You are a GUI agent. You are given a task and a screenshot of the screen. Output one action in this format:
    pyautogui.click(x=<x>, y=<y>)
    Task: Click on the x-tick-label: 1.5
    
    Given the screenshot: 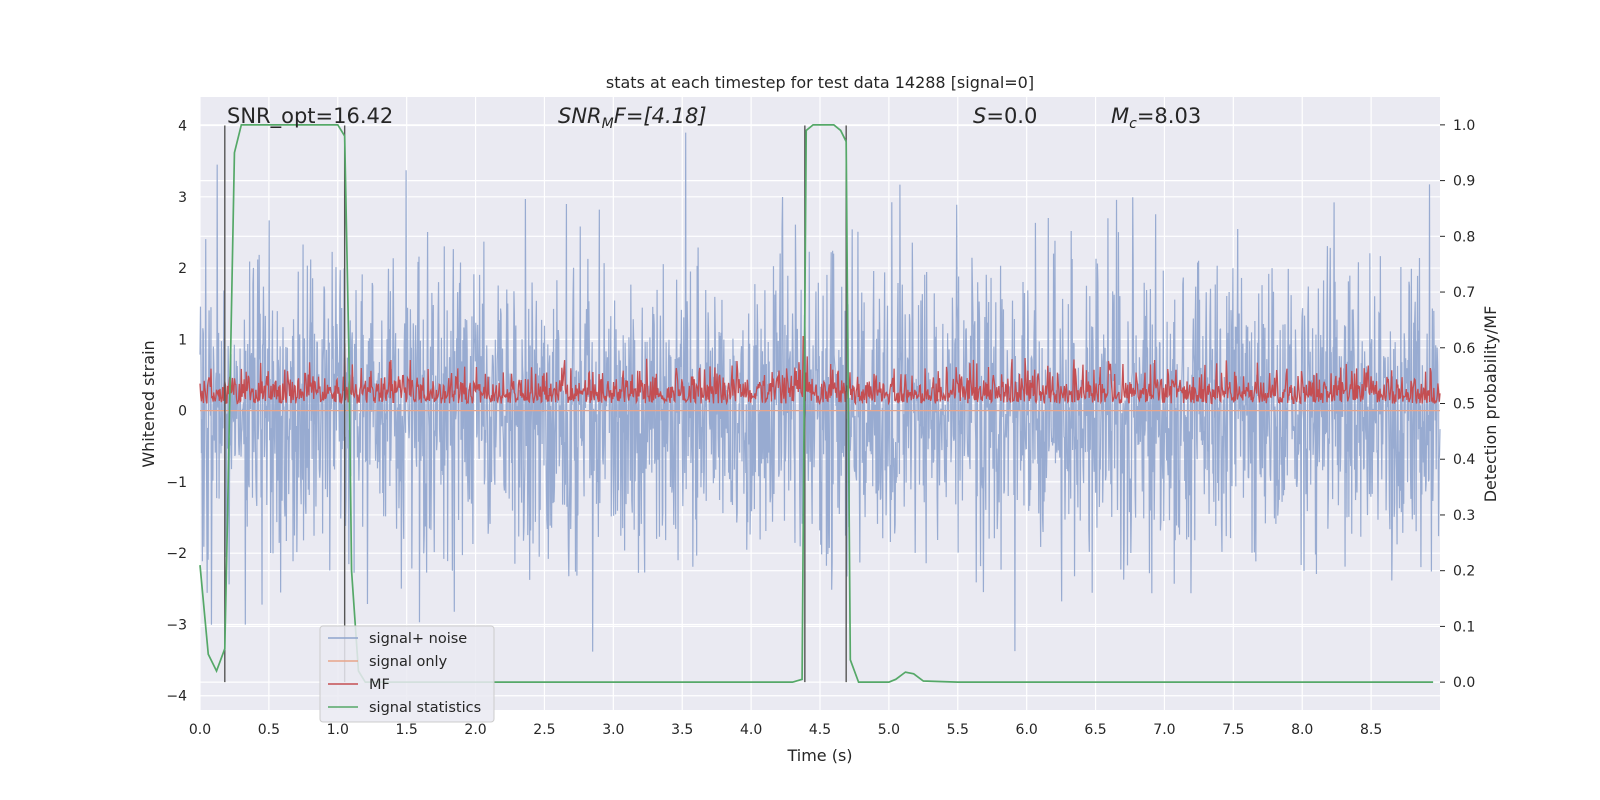 What is the action you would take?
    pyautogui.click(x=407, y=730)
    